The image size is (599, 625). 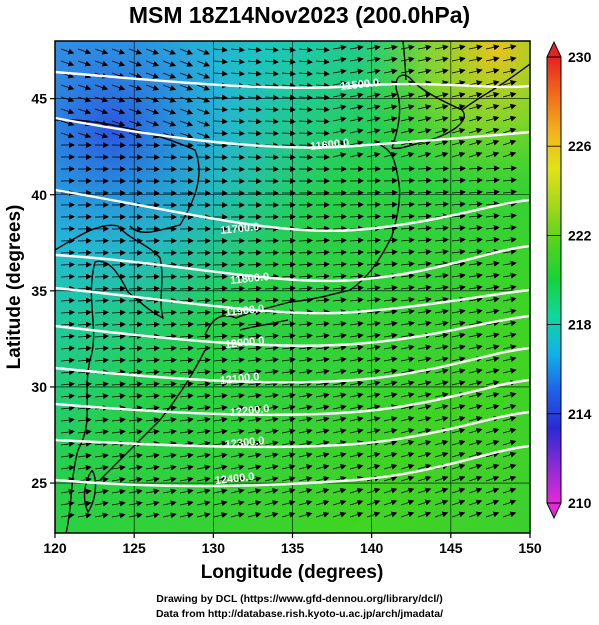 What do you see at coordinates (292, 210) in the screenshot?
I see `contour-line` at bounding box center [292, 210].